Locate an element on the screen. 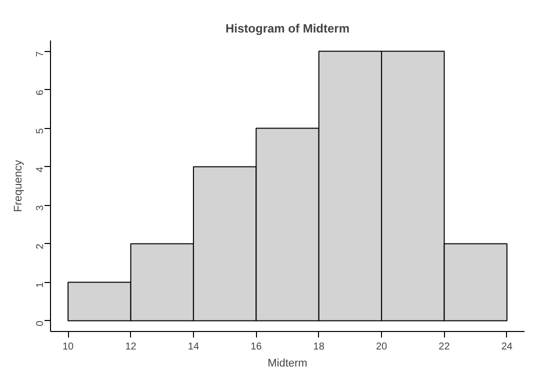 The width and height of the screenshot is (554, 381). x-tick-label: 20 is located at coordinates (382, 347).